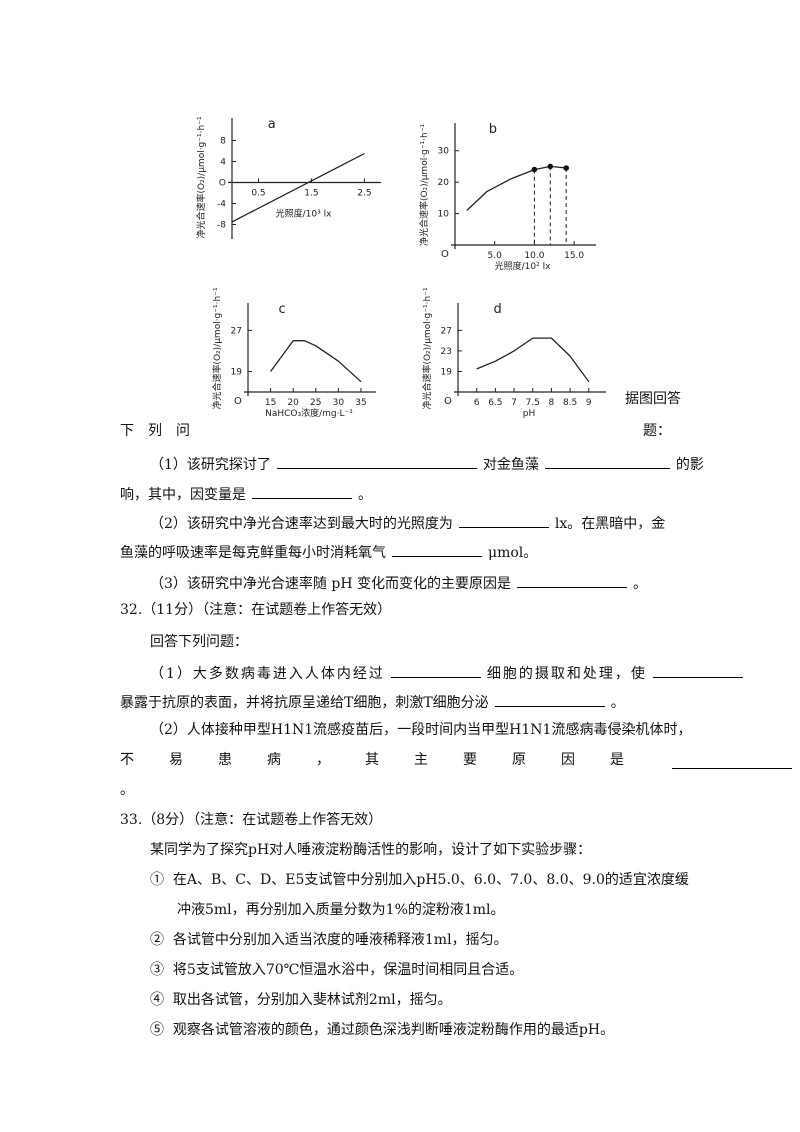 The width and height of the screenshot is (800, 1132). Describe the element at coordinates (444, 183) in the screenshot. I see `y-tick-label: 20` at that location.